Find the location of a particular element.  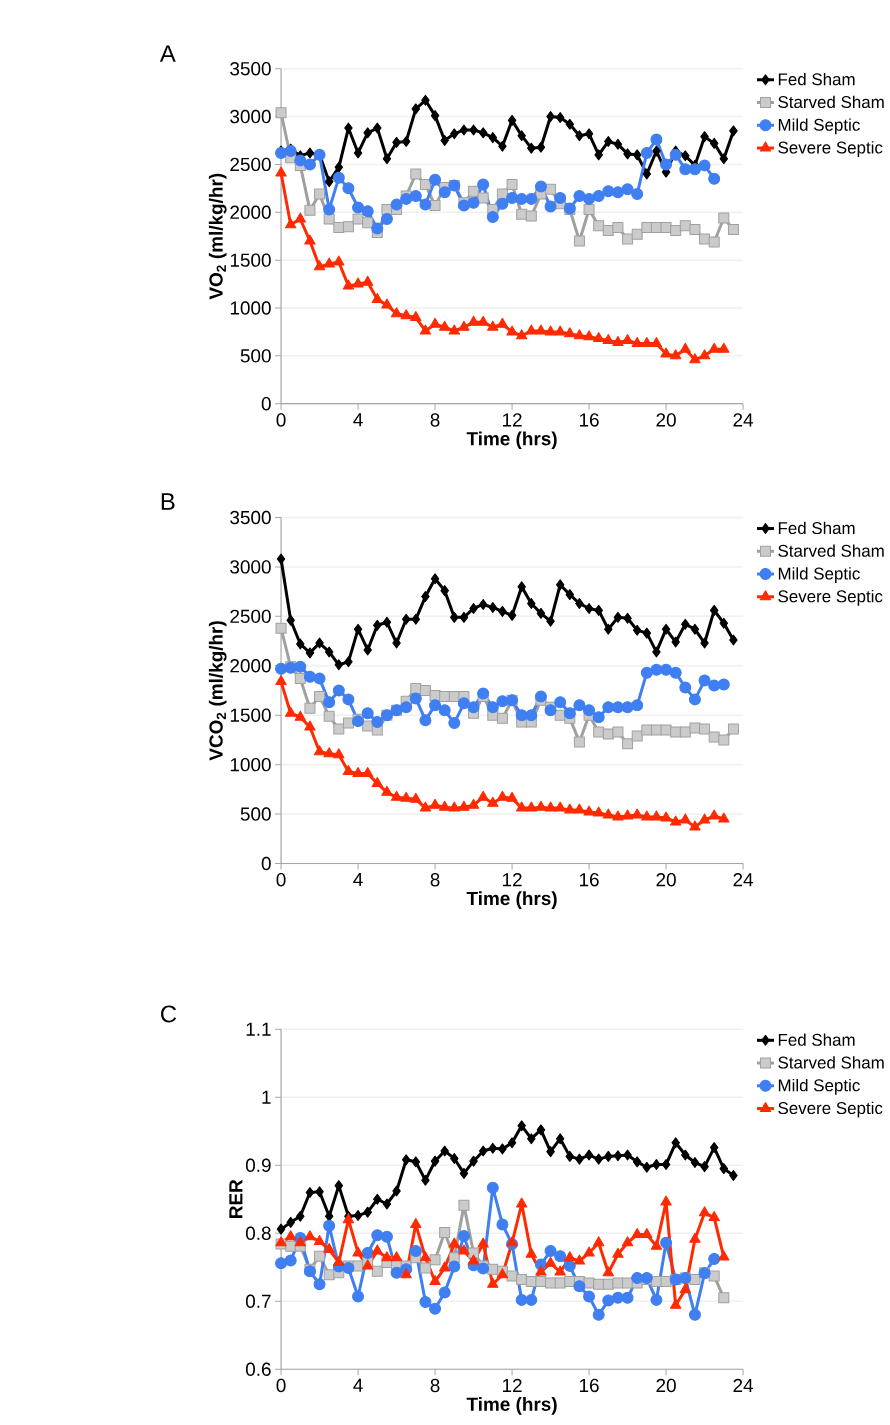

chart-title: C is located at coordinates (169, 1014).